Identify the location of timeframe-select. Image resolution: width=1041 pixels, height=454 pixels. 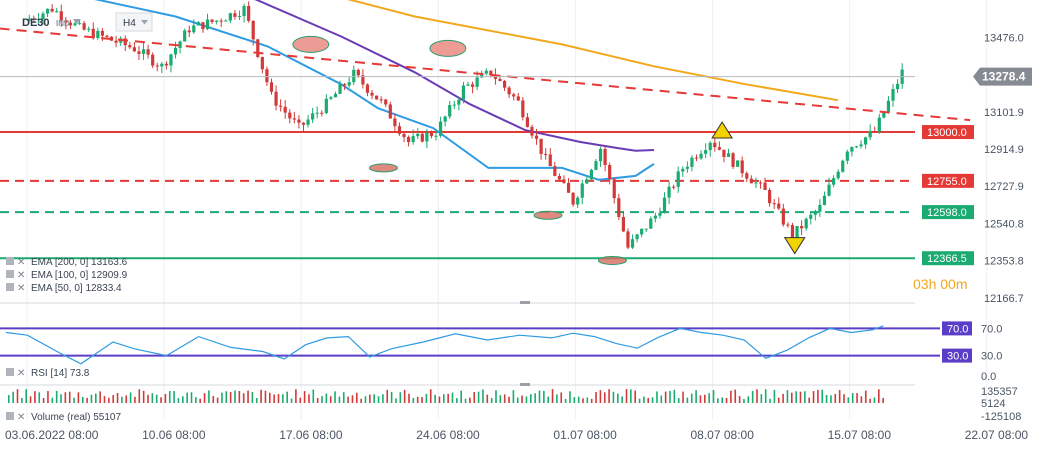
(134, 22).